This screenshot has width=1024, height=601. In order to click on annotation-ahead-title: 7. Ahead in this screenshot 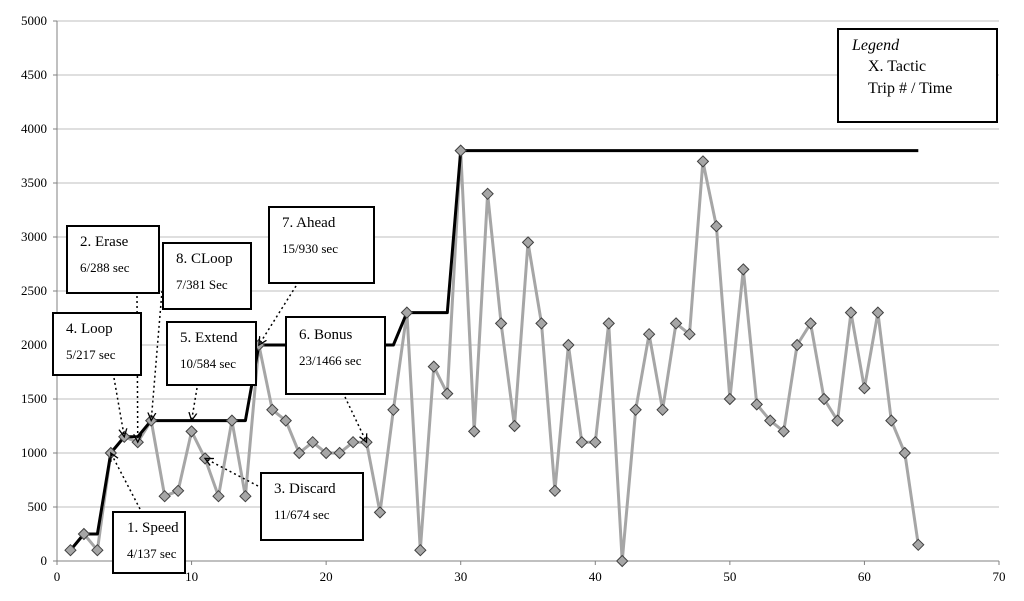, I will do `click(309, 223)`.